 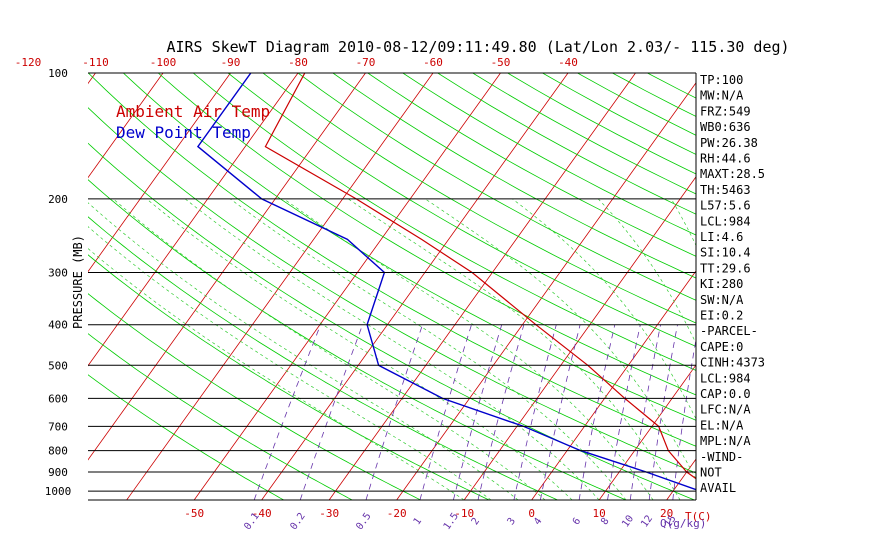 I want to click on moist-adiabat-line, so click(x=646, y=271).